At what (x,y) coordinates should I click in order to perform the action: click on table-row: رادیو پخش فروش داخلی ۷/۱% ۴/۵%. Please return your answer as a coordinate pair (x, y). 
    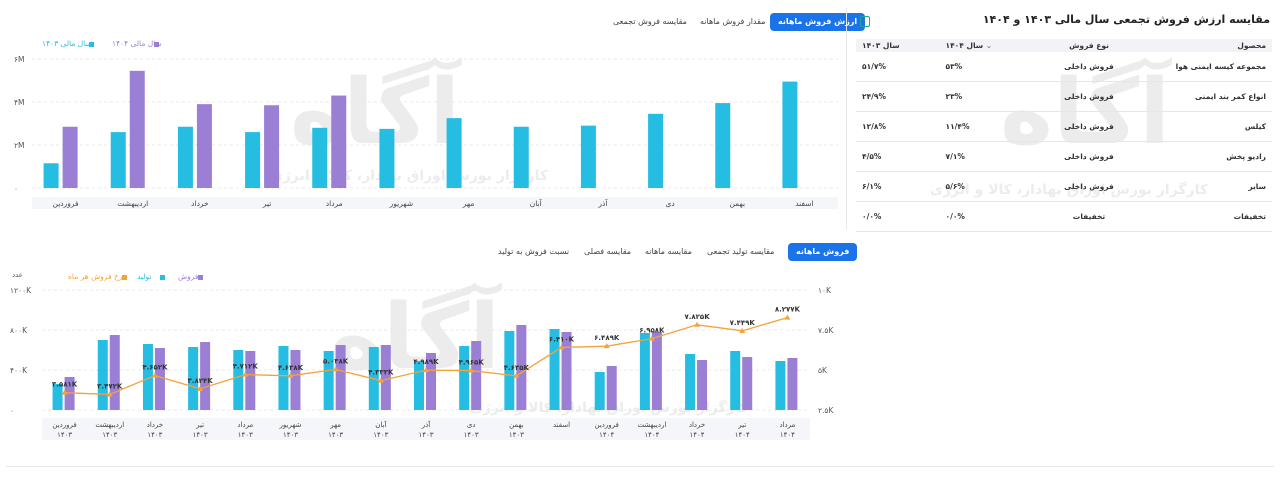
    Looking at the image, I should click on (1064, 156).